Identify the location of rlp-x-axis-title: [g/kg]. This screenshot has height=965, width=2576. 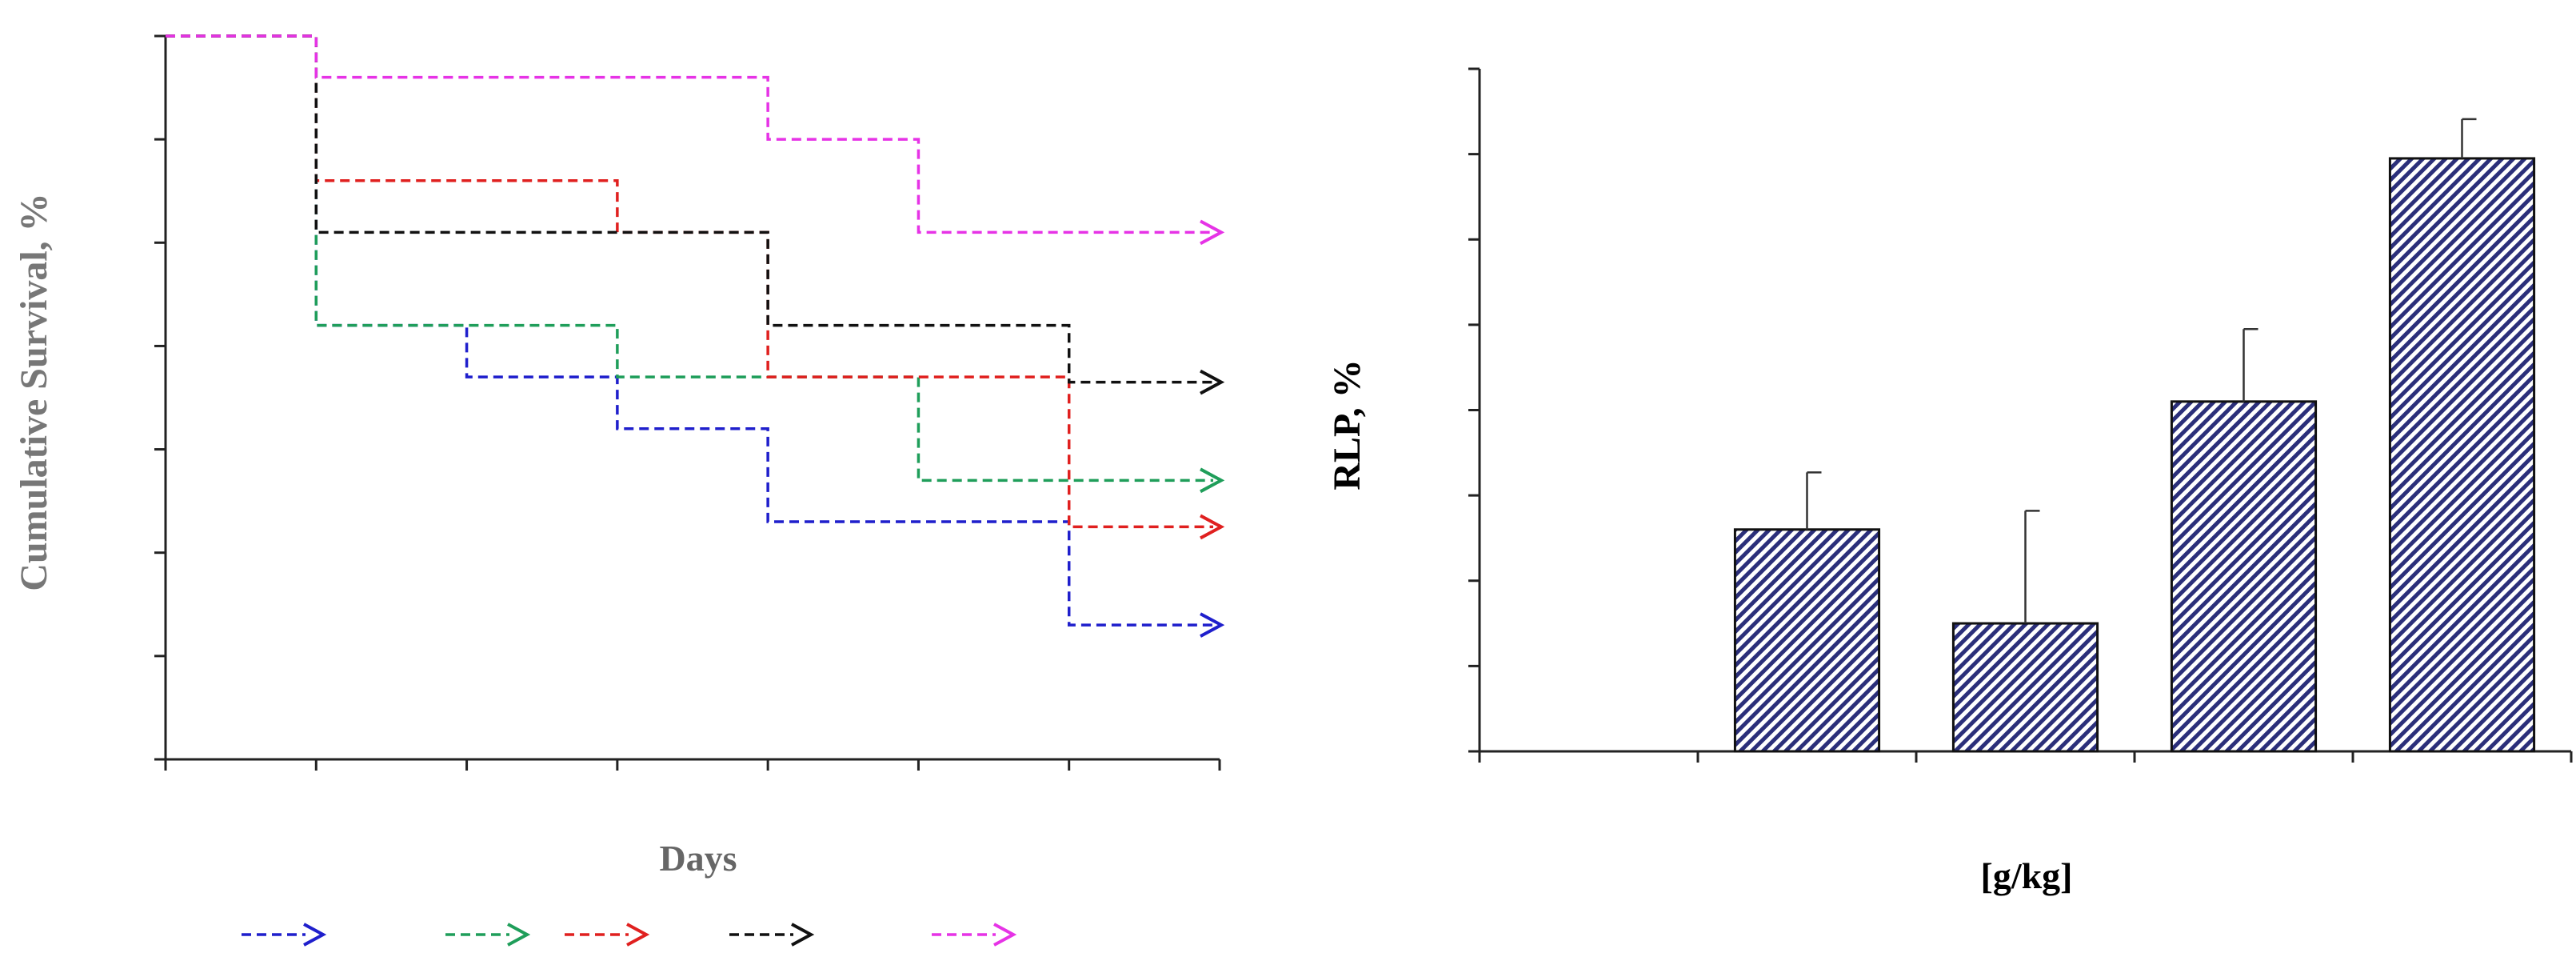
(2027, 875).